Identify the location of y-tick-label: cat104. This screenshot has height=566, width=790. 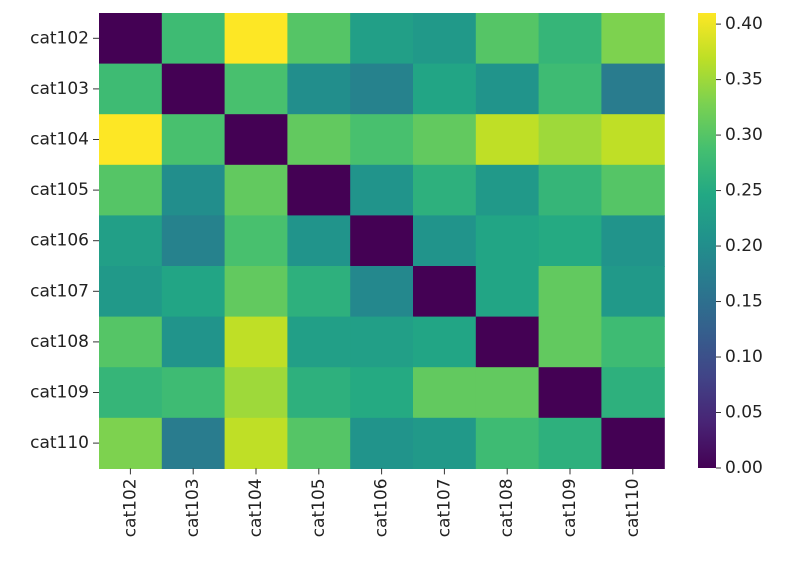
(59, 140).